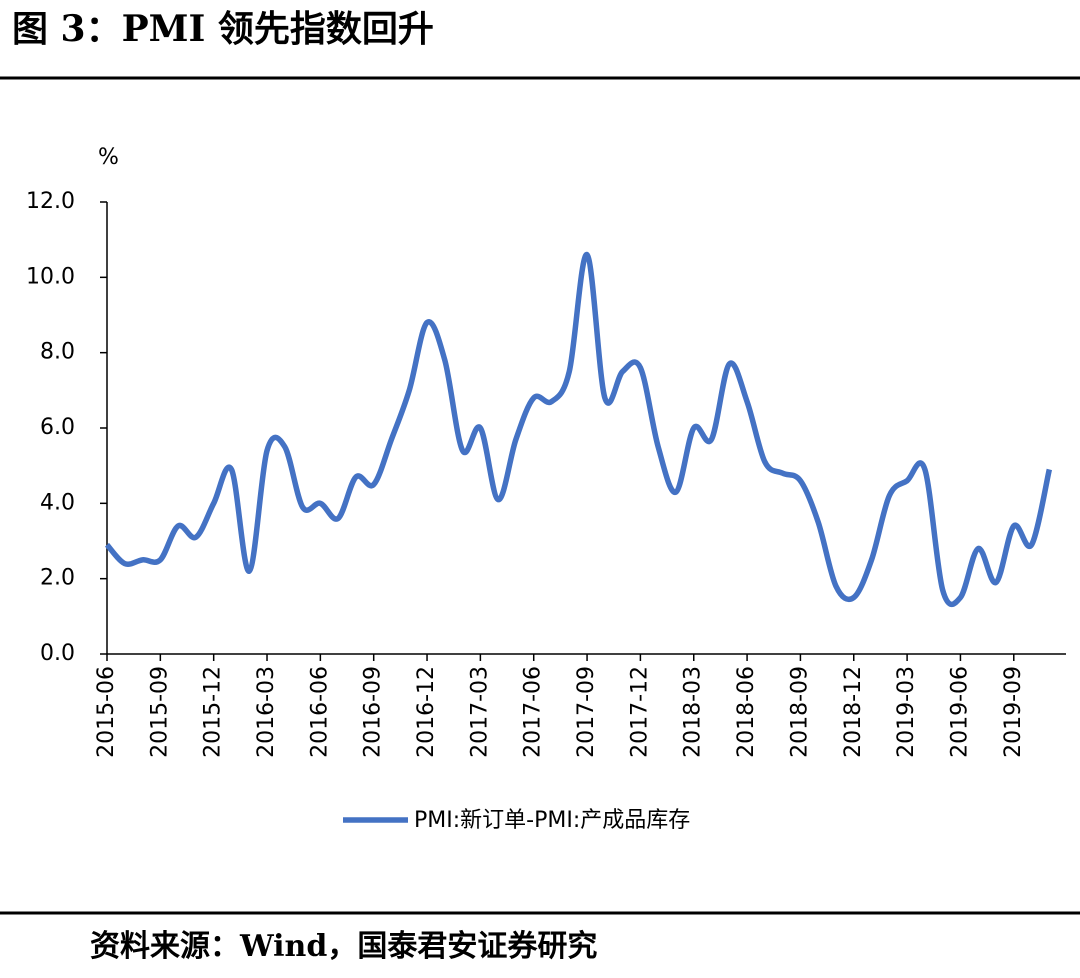 The height and width of the screenshot is (978, 1080). I want to click on y-unit: %, so click(108, 157).